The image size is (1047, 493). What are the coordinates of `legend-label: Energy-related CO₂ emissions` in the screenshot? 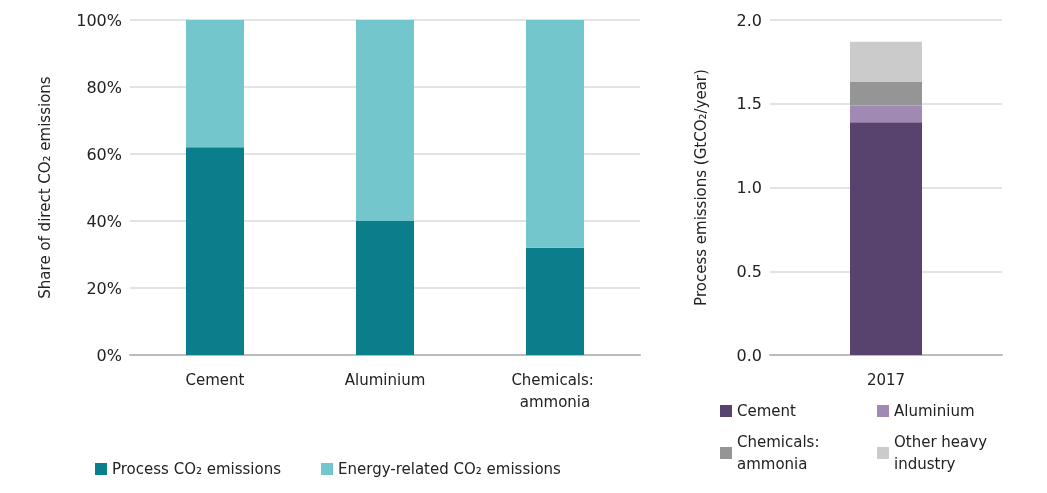 It's located at (450, 469).